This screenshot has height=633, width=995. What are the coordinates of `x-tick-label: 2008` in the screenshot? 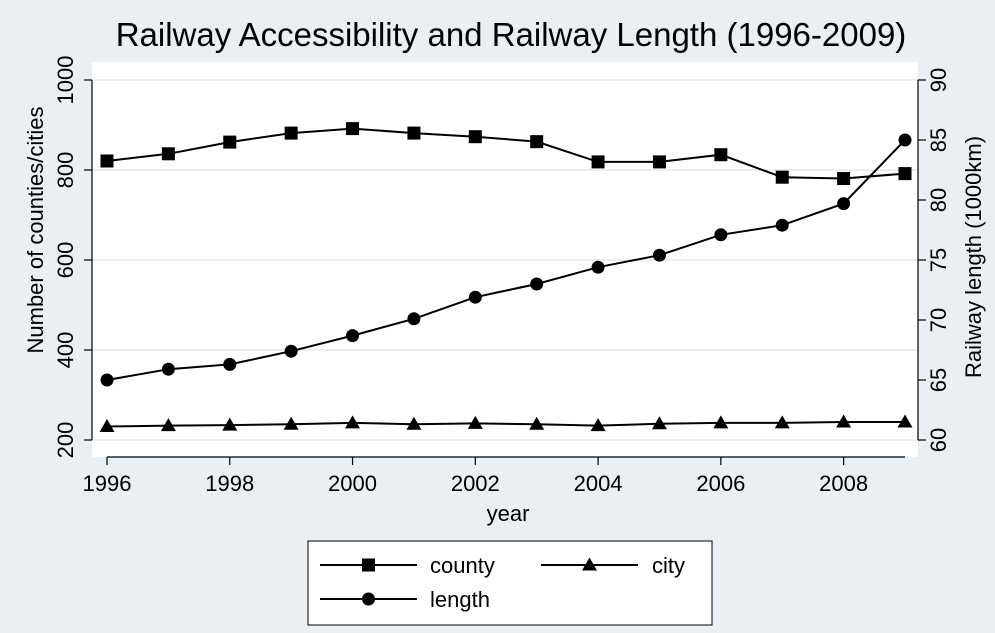 It's located at (843, 483).